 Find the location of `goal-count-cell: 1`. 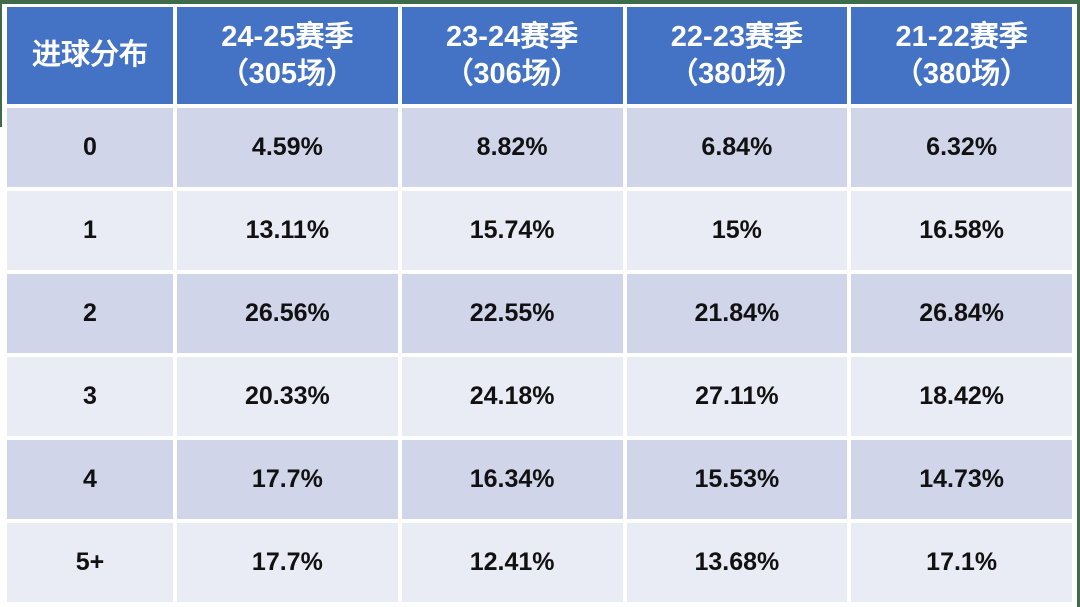

goal-count-cell: 1 is located at coordinates (90, 230).